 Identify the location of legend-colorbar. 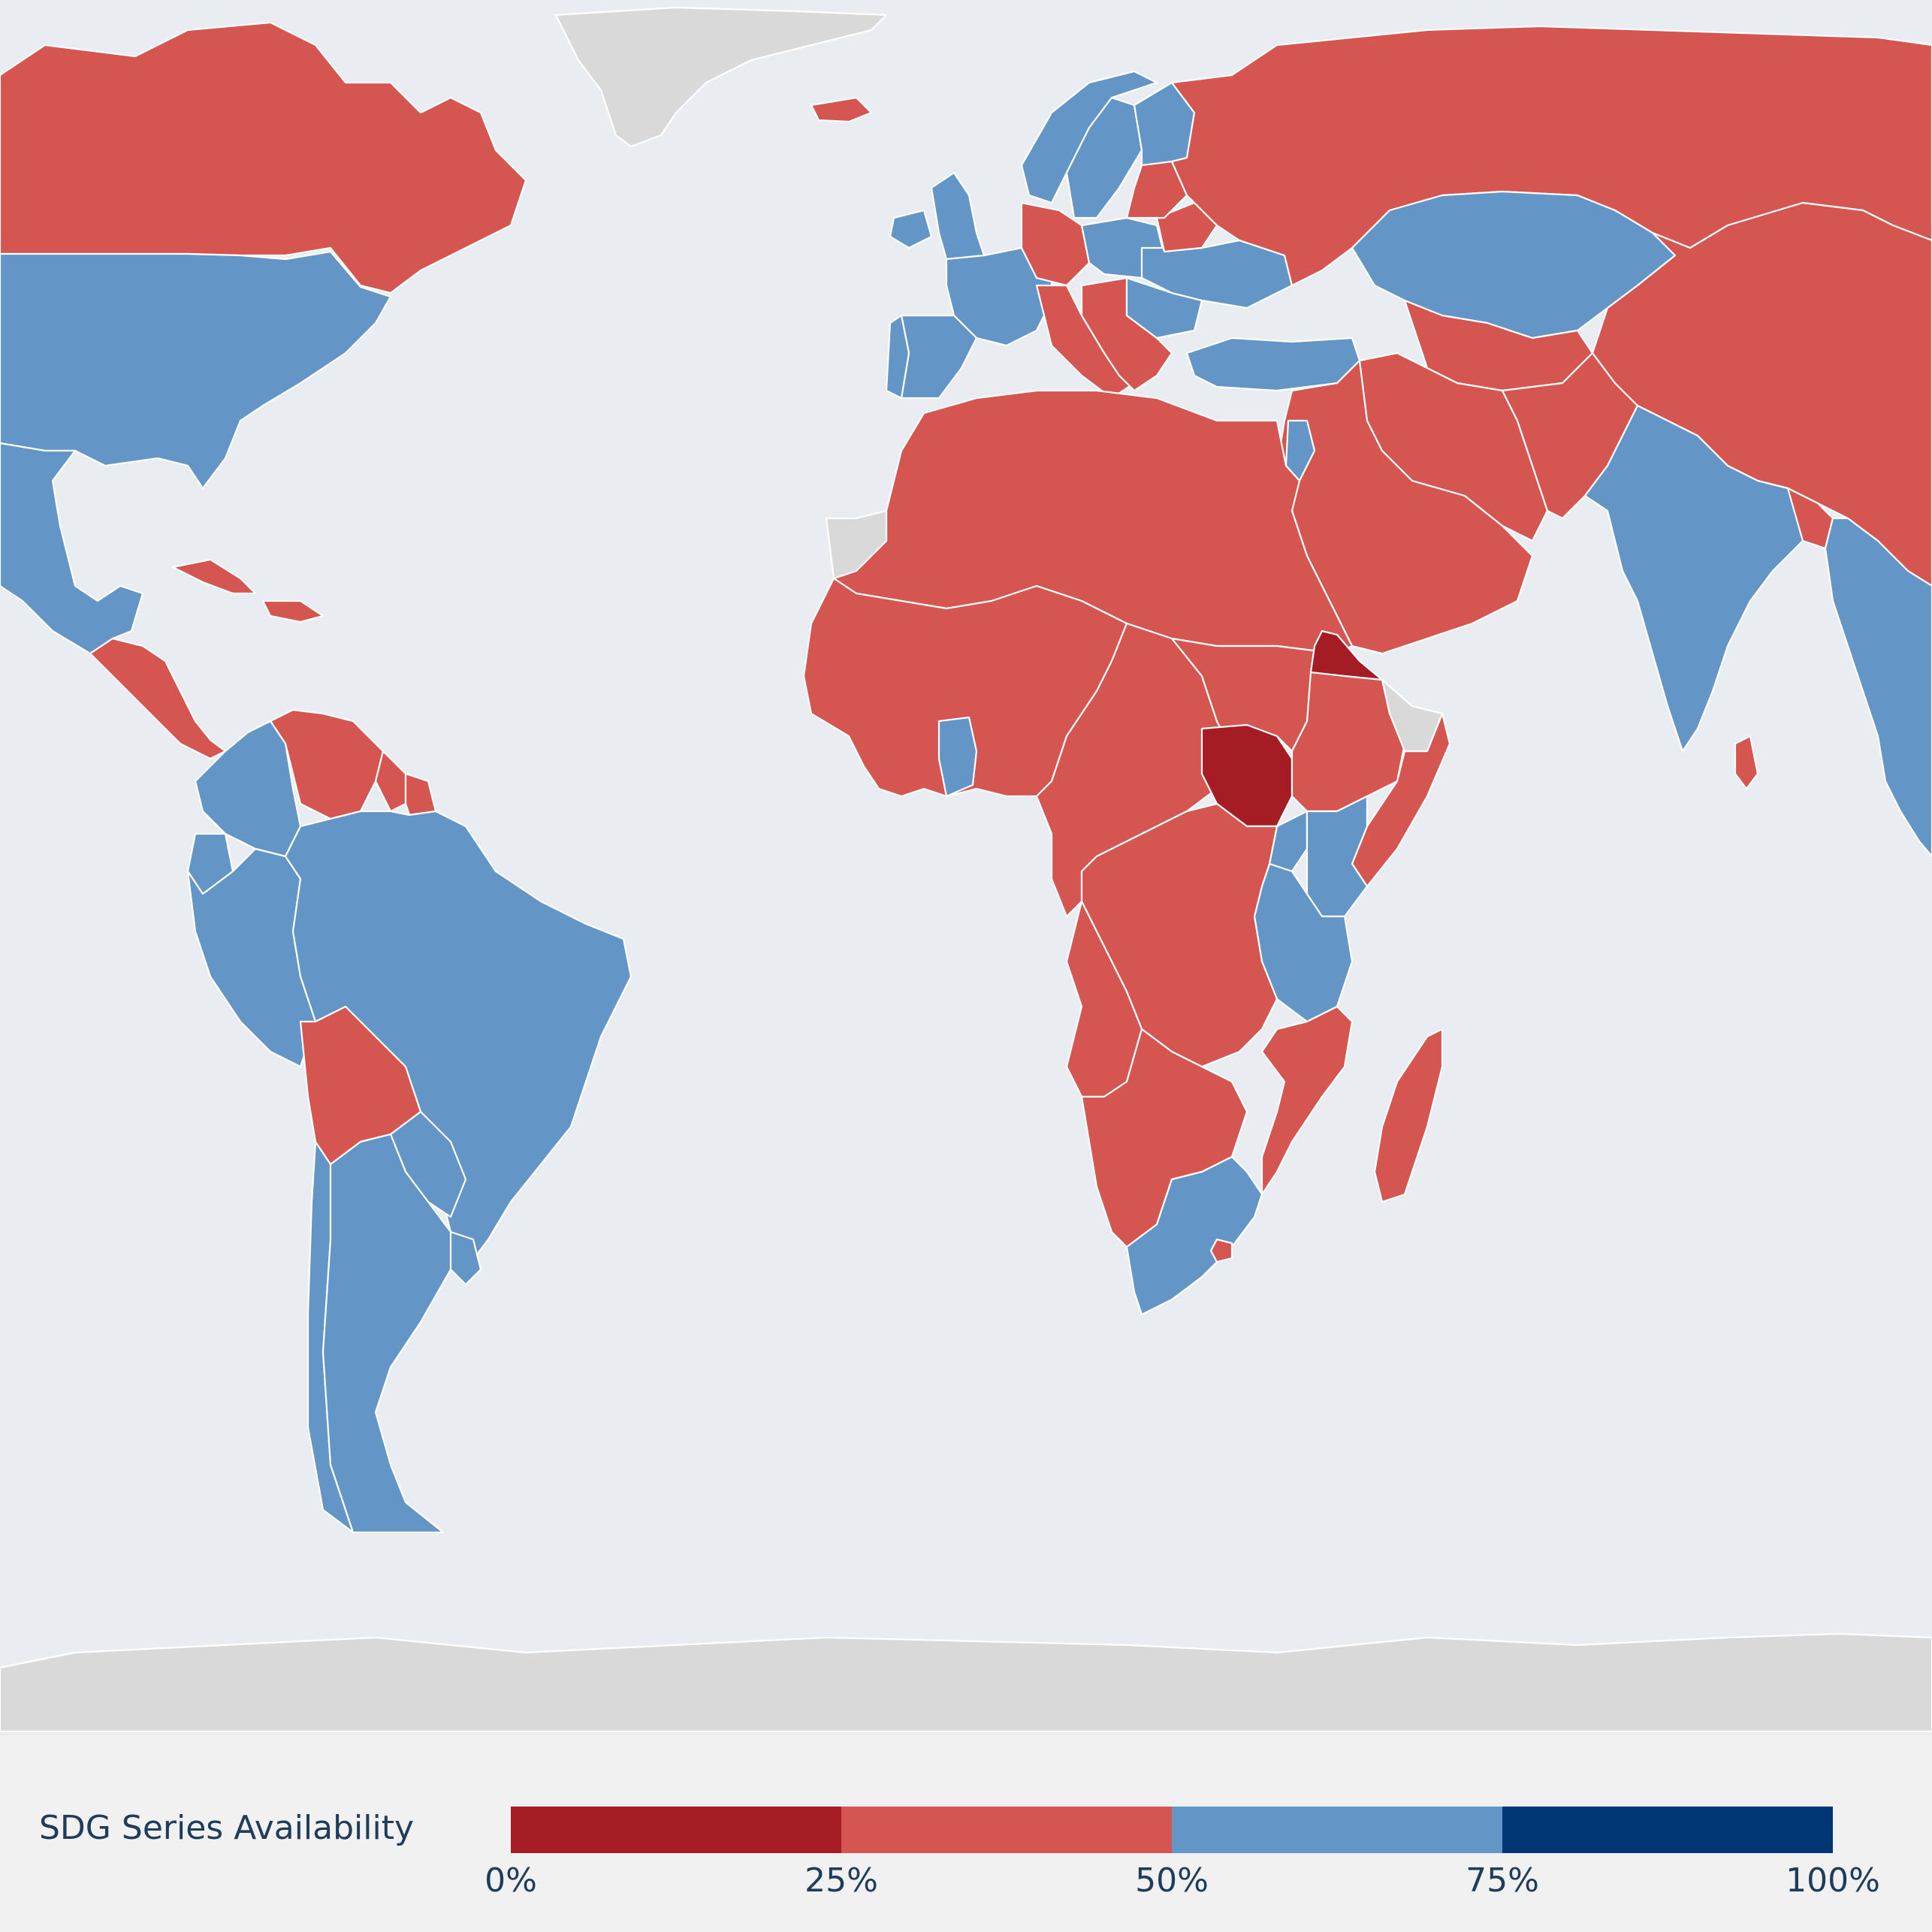
(1172, 1830).